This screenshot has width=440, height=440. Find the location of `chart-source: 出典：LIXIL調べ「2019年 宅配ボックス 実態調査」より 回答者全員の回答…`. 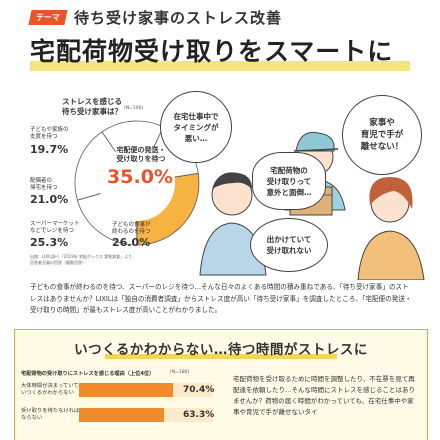

chart-source: 出典：LIXIL調べ「2019年 宅配ボックス 実態調査」より 回答者全員の回答… is located at coordinates (81, 259).